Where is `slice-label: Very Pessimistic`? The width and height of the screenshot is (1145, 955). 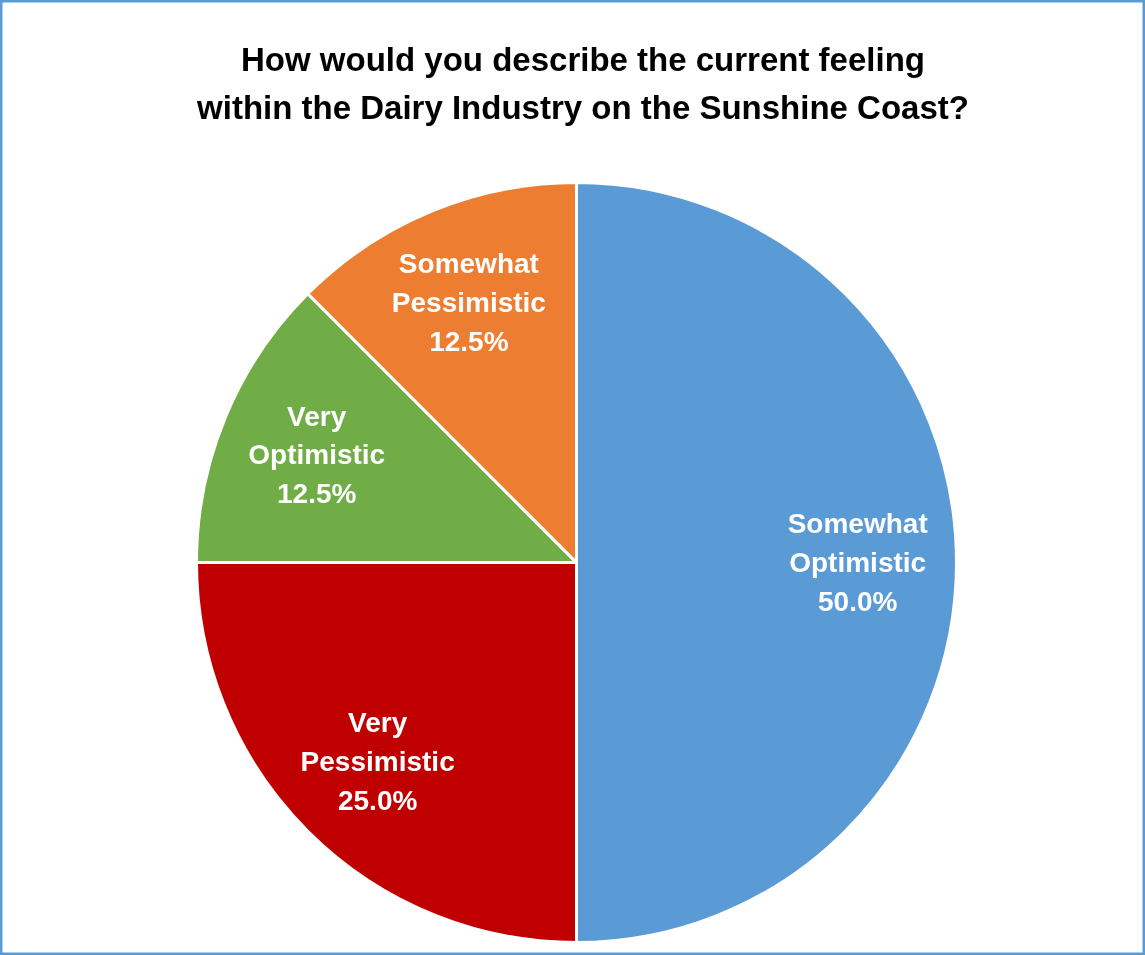 slice-label: Very Pessimistic is located at coordinates (377, 742).